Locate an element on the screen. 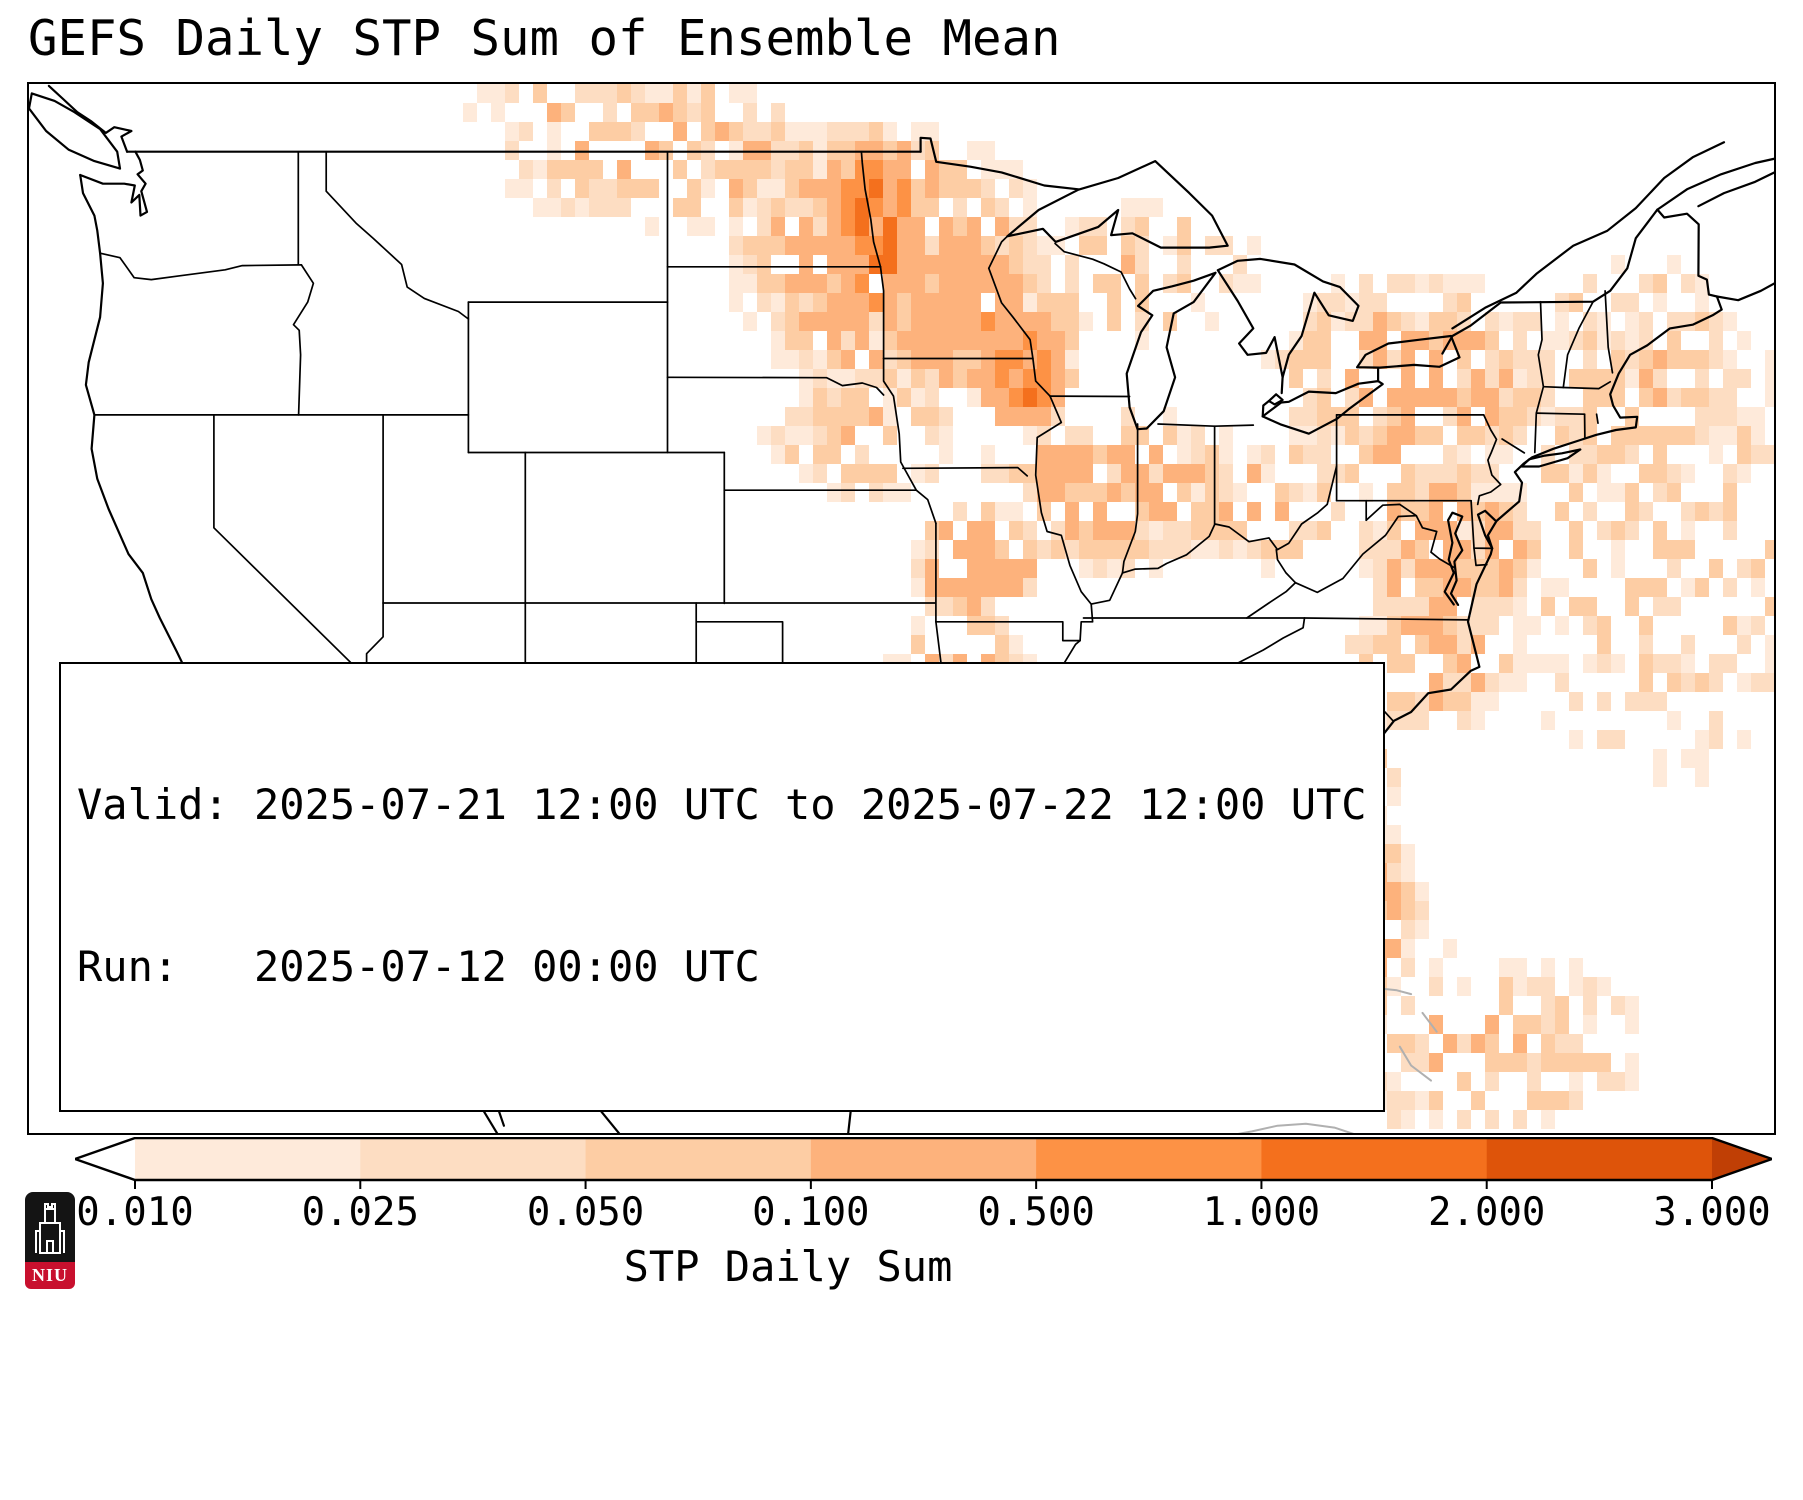 This screenshot has width=1803, height=1500. castle-icon is located at coordinates (50, 1227).